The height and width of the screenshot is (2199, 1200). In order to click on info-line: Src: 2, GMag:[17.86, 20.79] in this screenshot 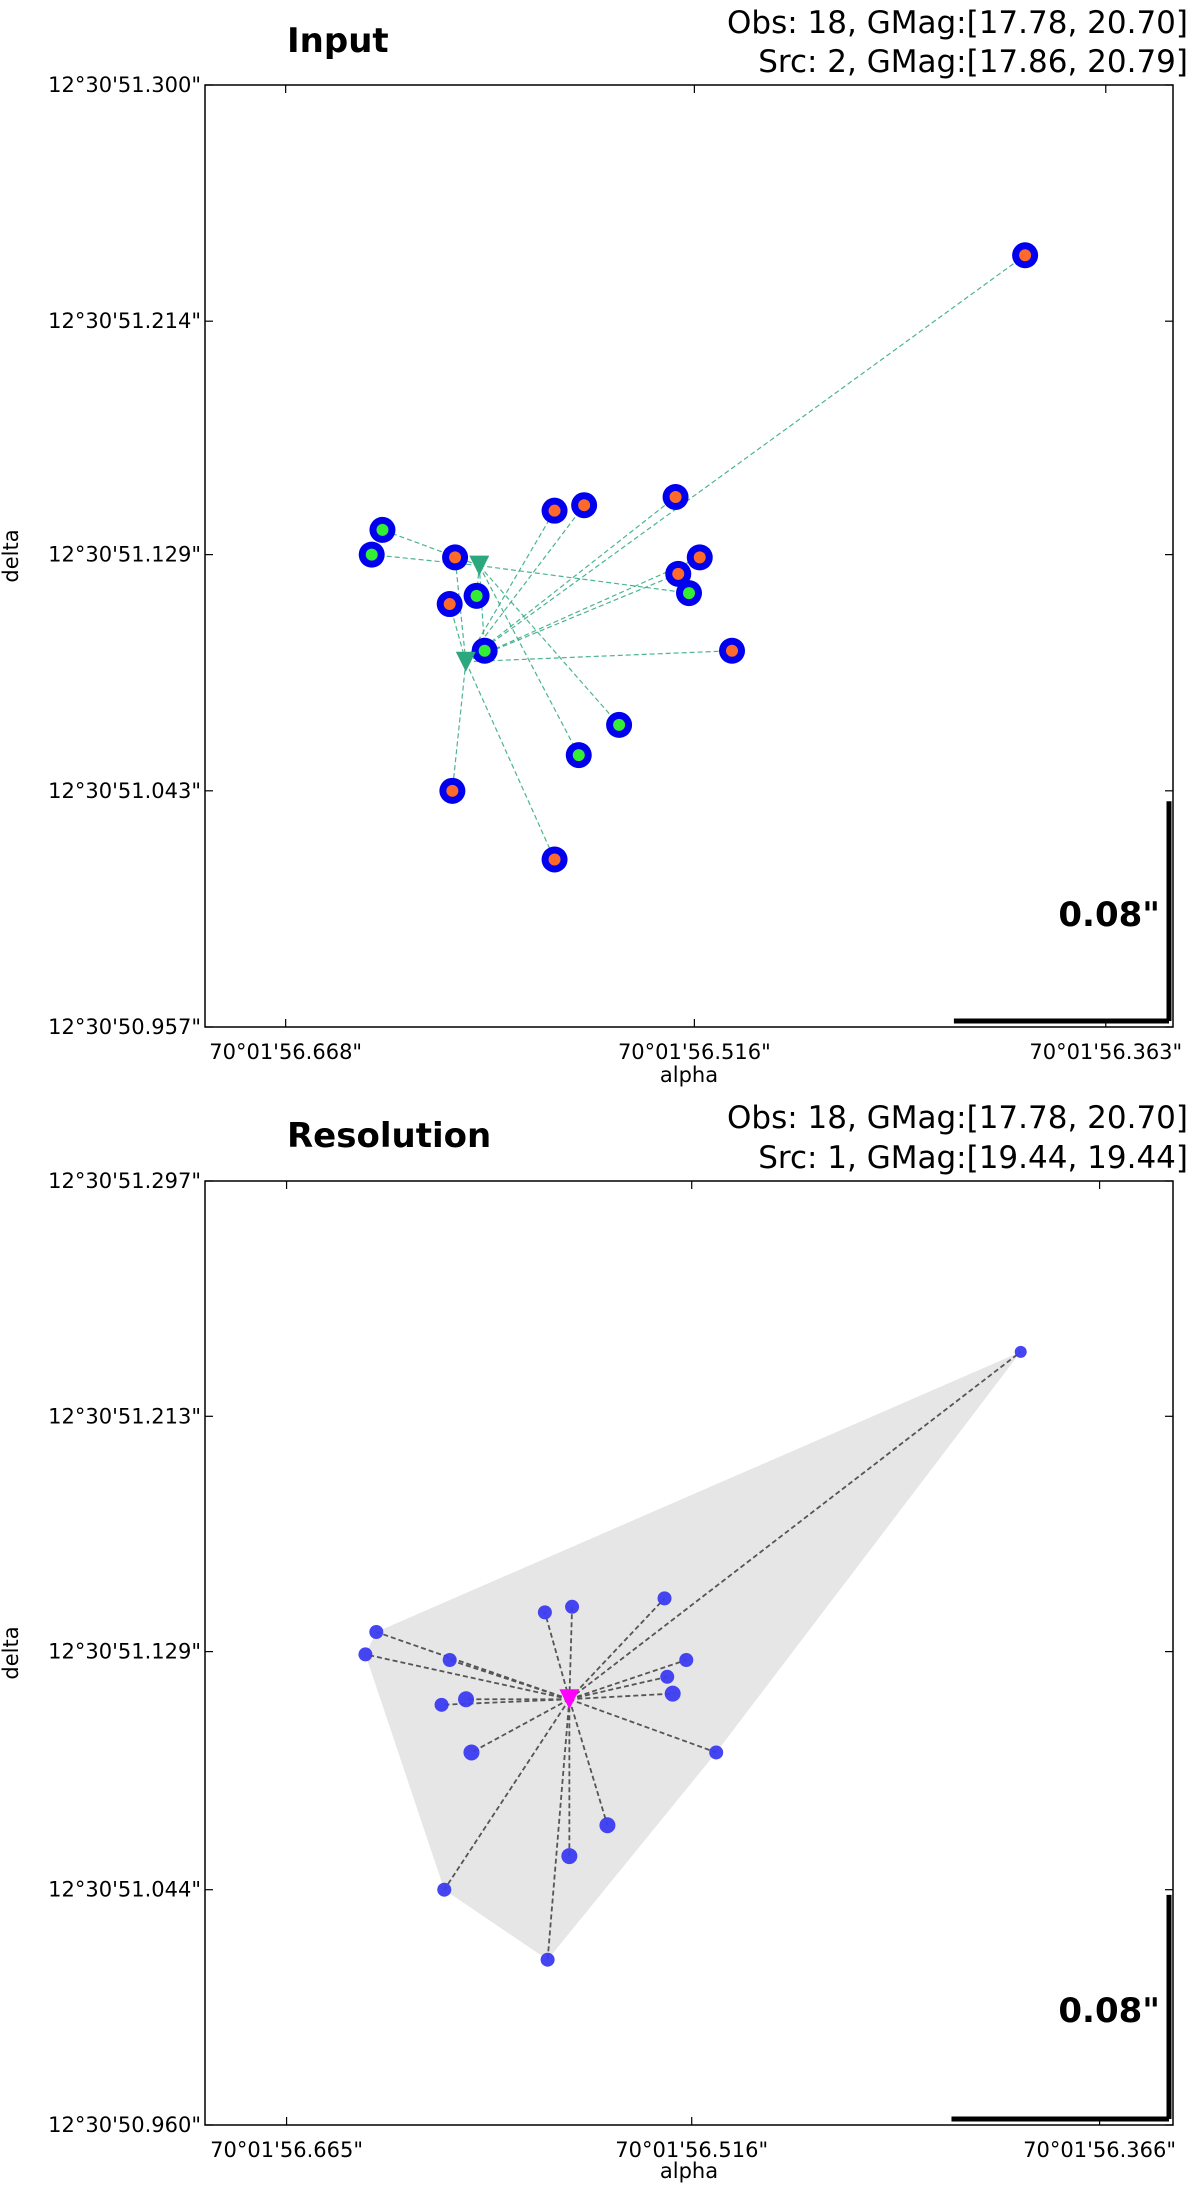, I will do `click(973, 62)`.